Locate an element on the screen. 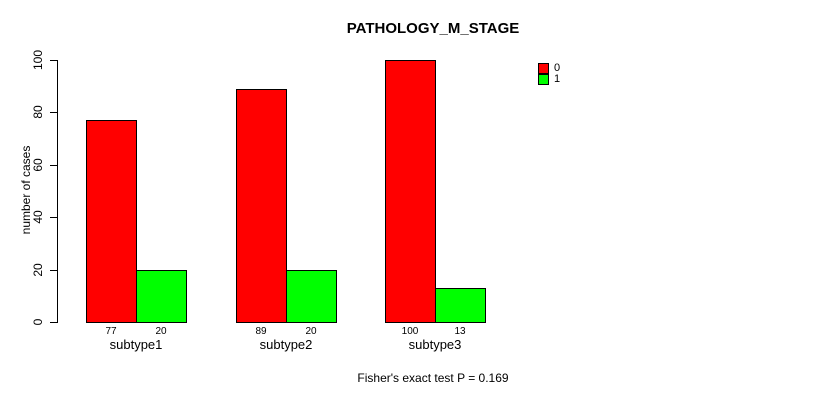 This screenshot has width=840, height=400. y-tick-label: 20 is located at coordinates (38, 270).